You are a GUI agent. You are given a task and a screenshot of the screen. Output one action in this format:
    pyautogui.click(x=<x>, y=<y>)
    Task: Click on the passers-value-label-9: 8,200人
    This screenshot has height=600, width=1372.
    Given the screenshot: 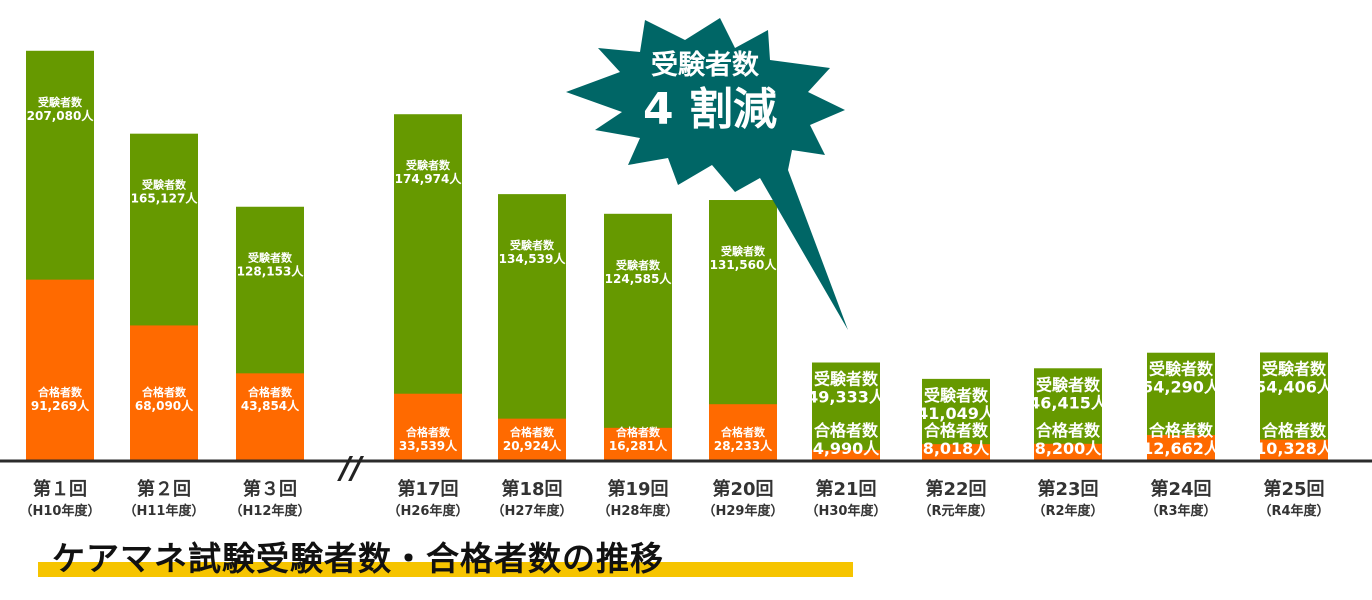 What is the action you would take?
    pyautogui.click(x=1069, y=448)
    